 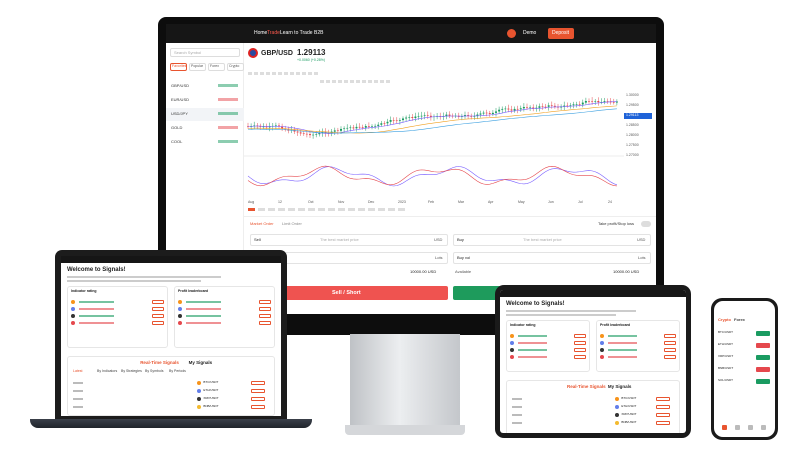 What do you see at coordinates (316, 73) in the screenshot?
I see `toolbar-icon` at bounding box center [316, 73].